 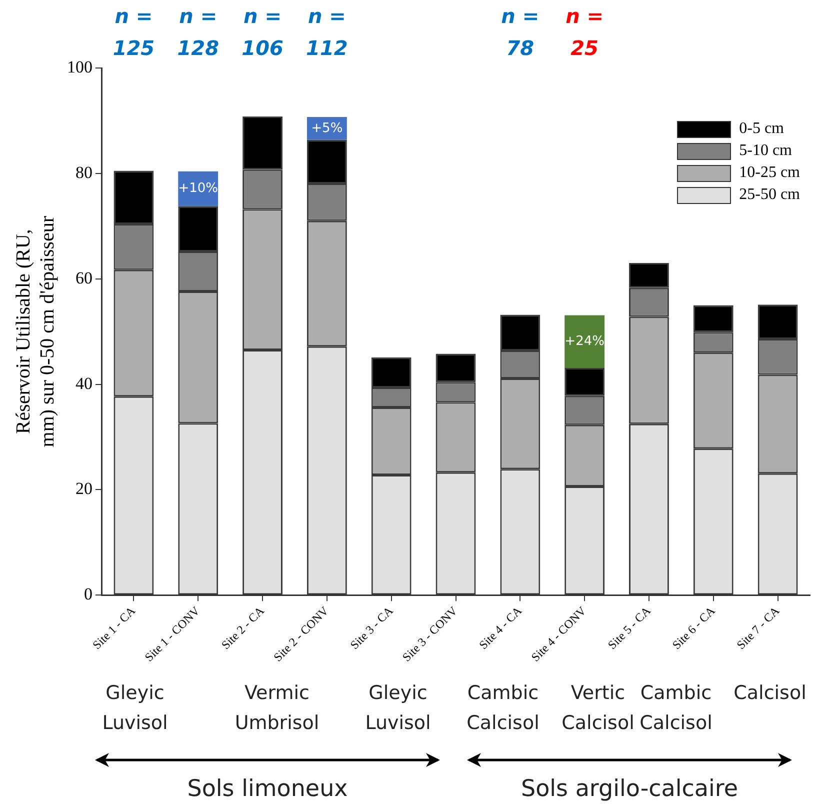 I want to click on x-tick-label: Site 2 - CA, so click(x=243, y=627).